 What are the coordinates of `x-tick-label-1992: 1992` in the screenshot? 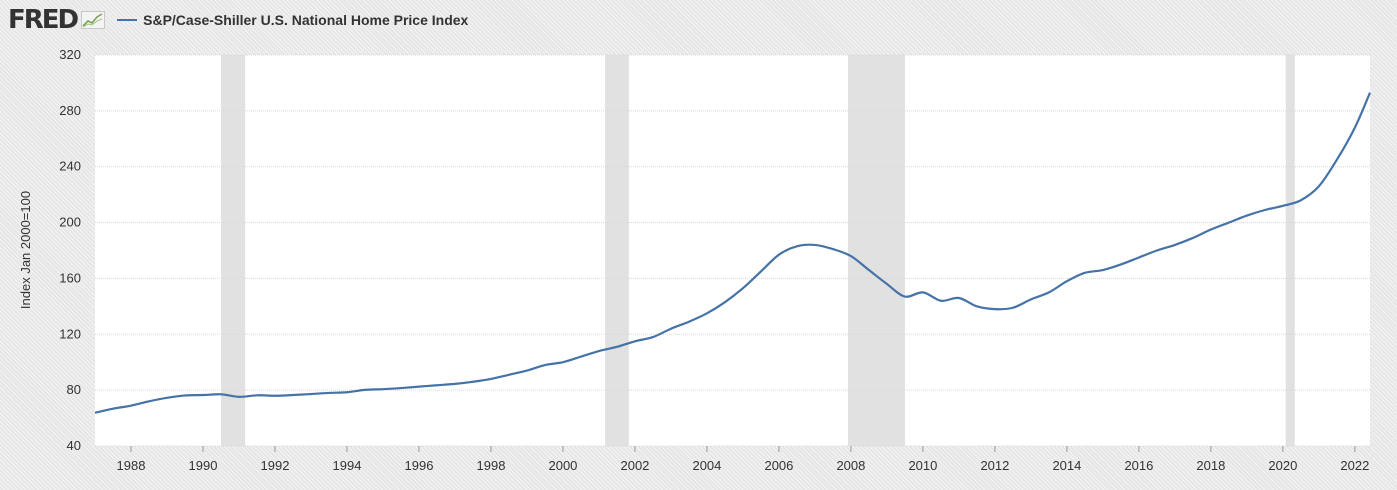 It's located at (275, 465).